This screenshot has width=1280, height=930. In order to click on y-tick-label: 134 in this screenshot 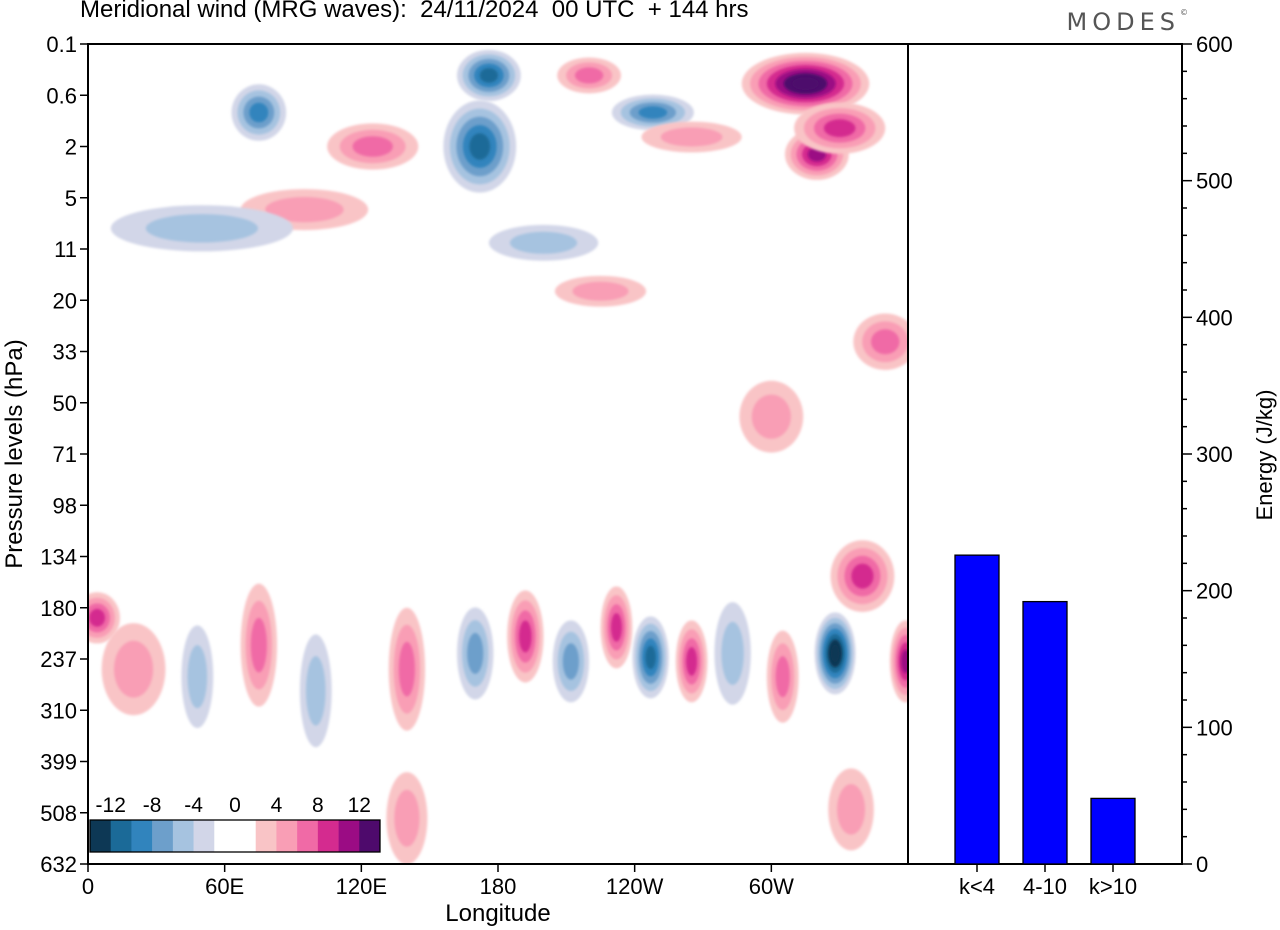, I will do `click(58, 557)`.